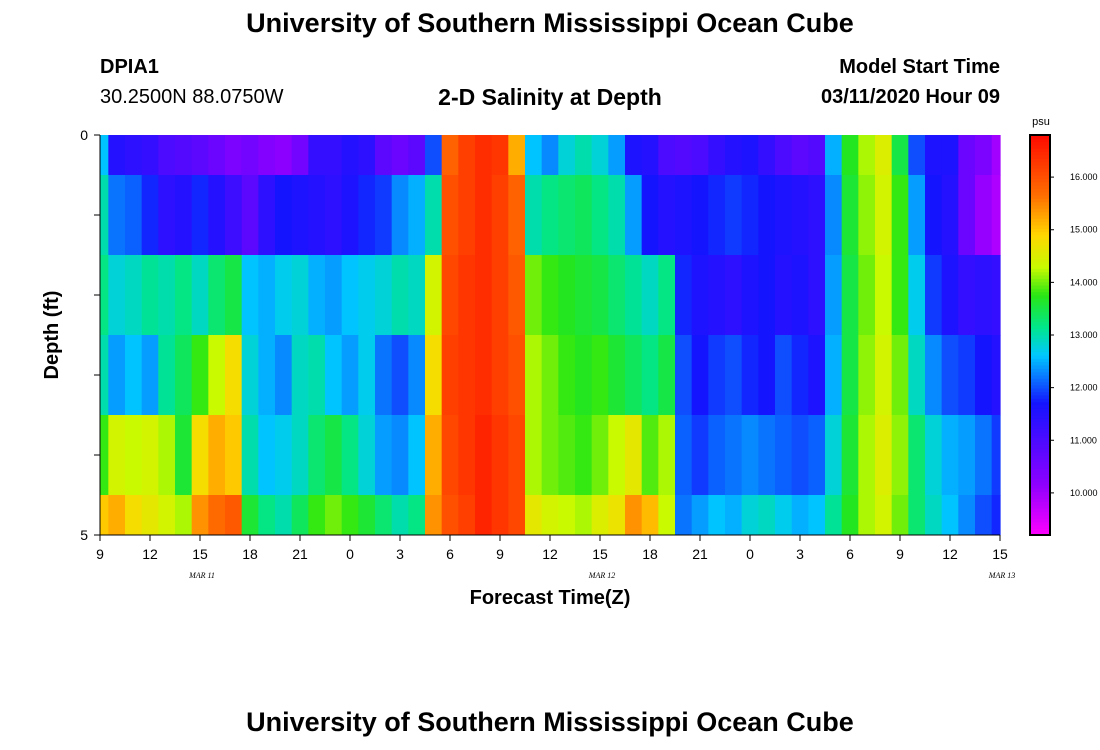 Image resolution: width=1100 pixels, height=750 pixels. I want to click on x-tick-label: 0, so click(350, 554).